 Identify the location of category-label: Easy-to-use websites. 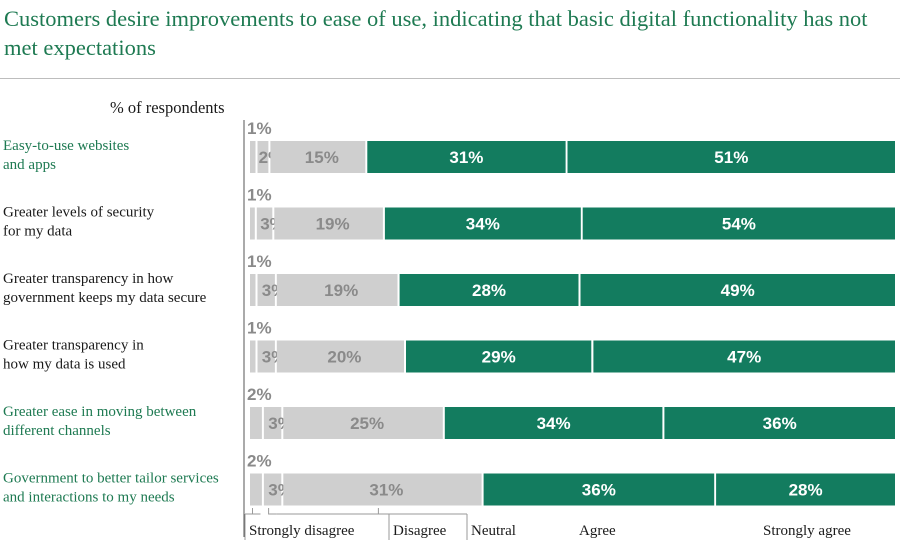
(66, 146).